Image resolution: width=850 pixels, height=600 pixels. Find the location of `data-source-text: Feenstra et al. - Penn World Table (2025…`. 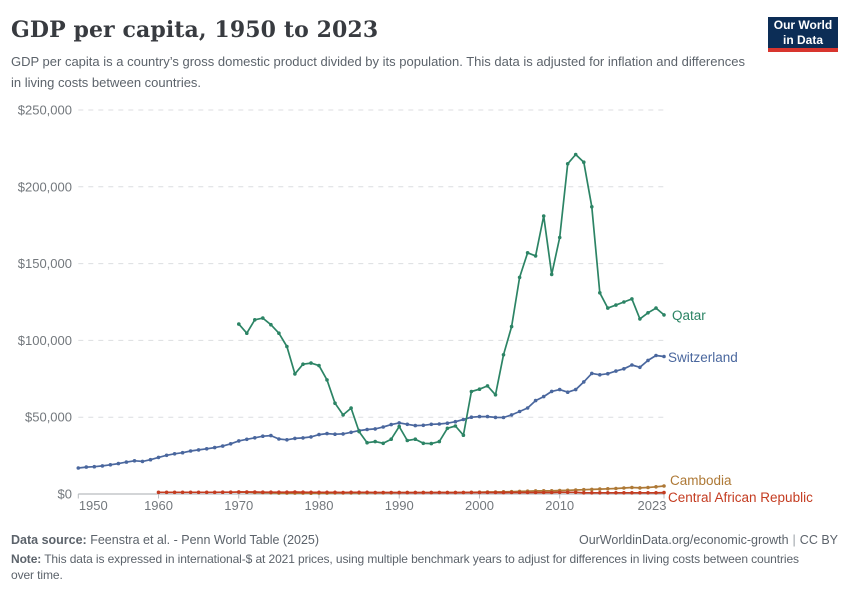

data-source-text: Feenstra et al. - Penn World Table (2025… is located at coordinates (205, 540).